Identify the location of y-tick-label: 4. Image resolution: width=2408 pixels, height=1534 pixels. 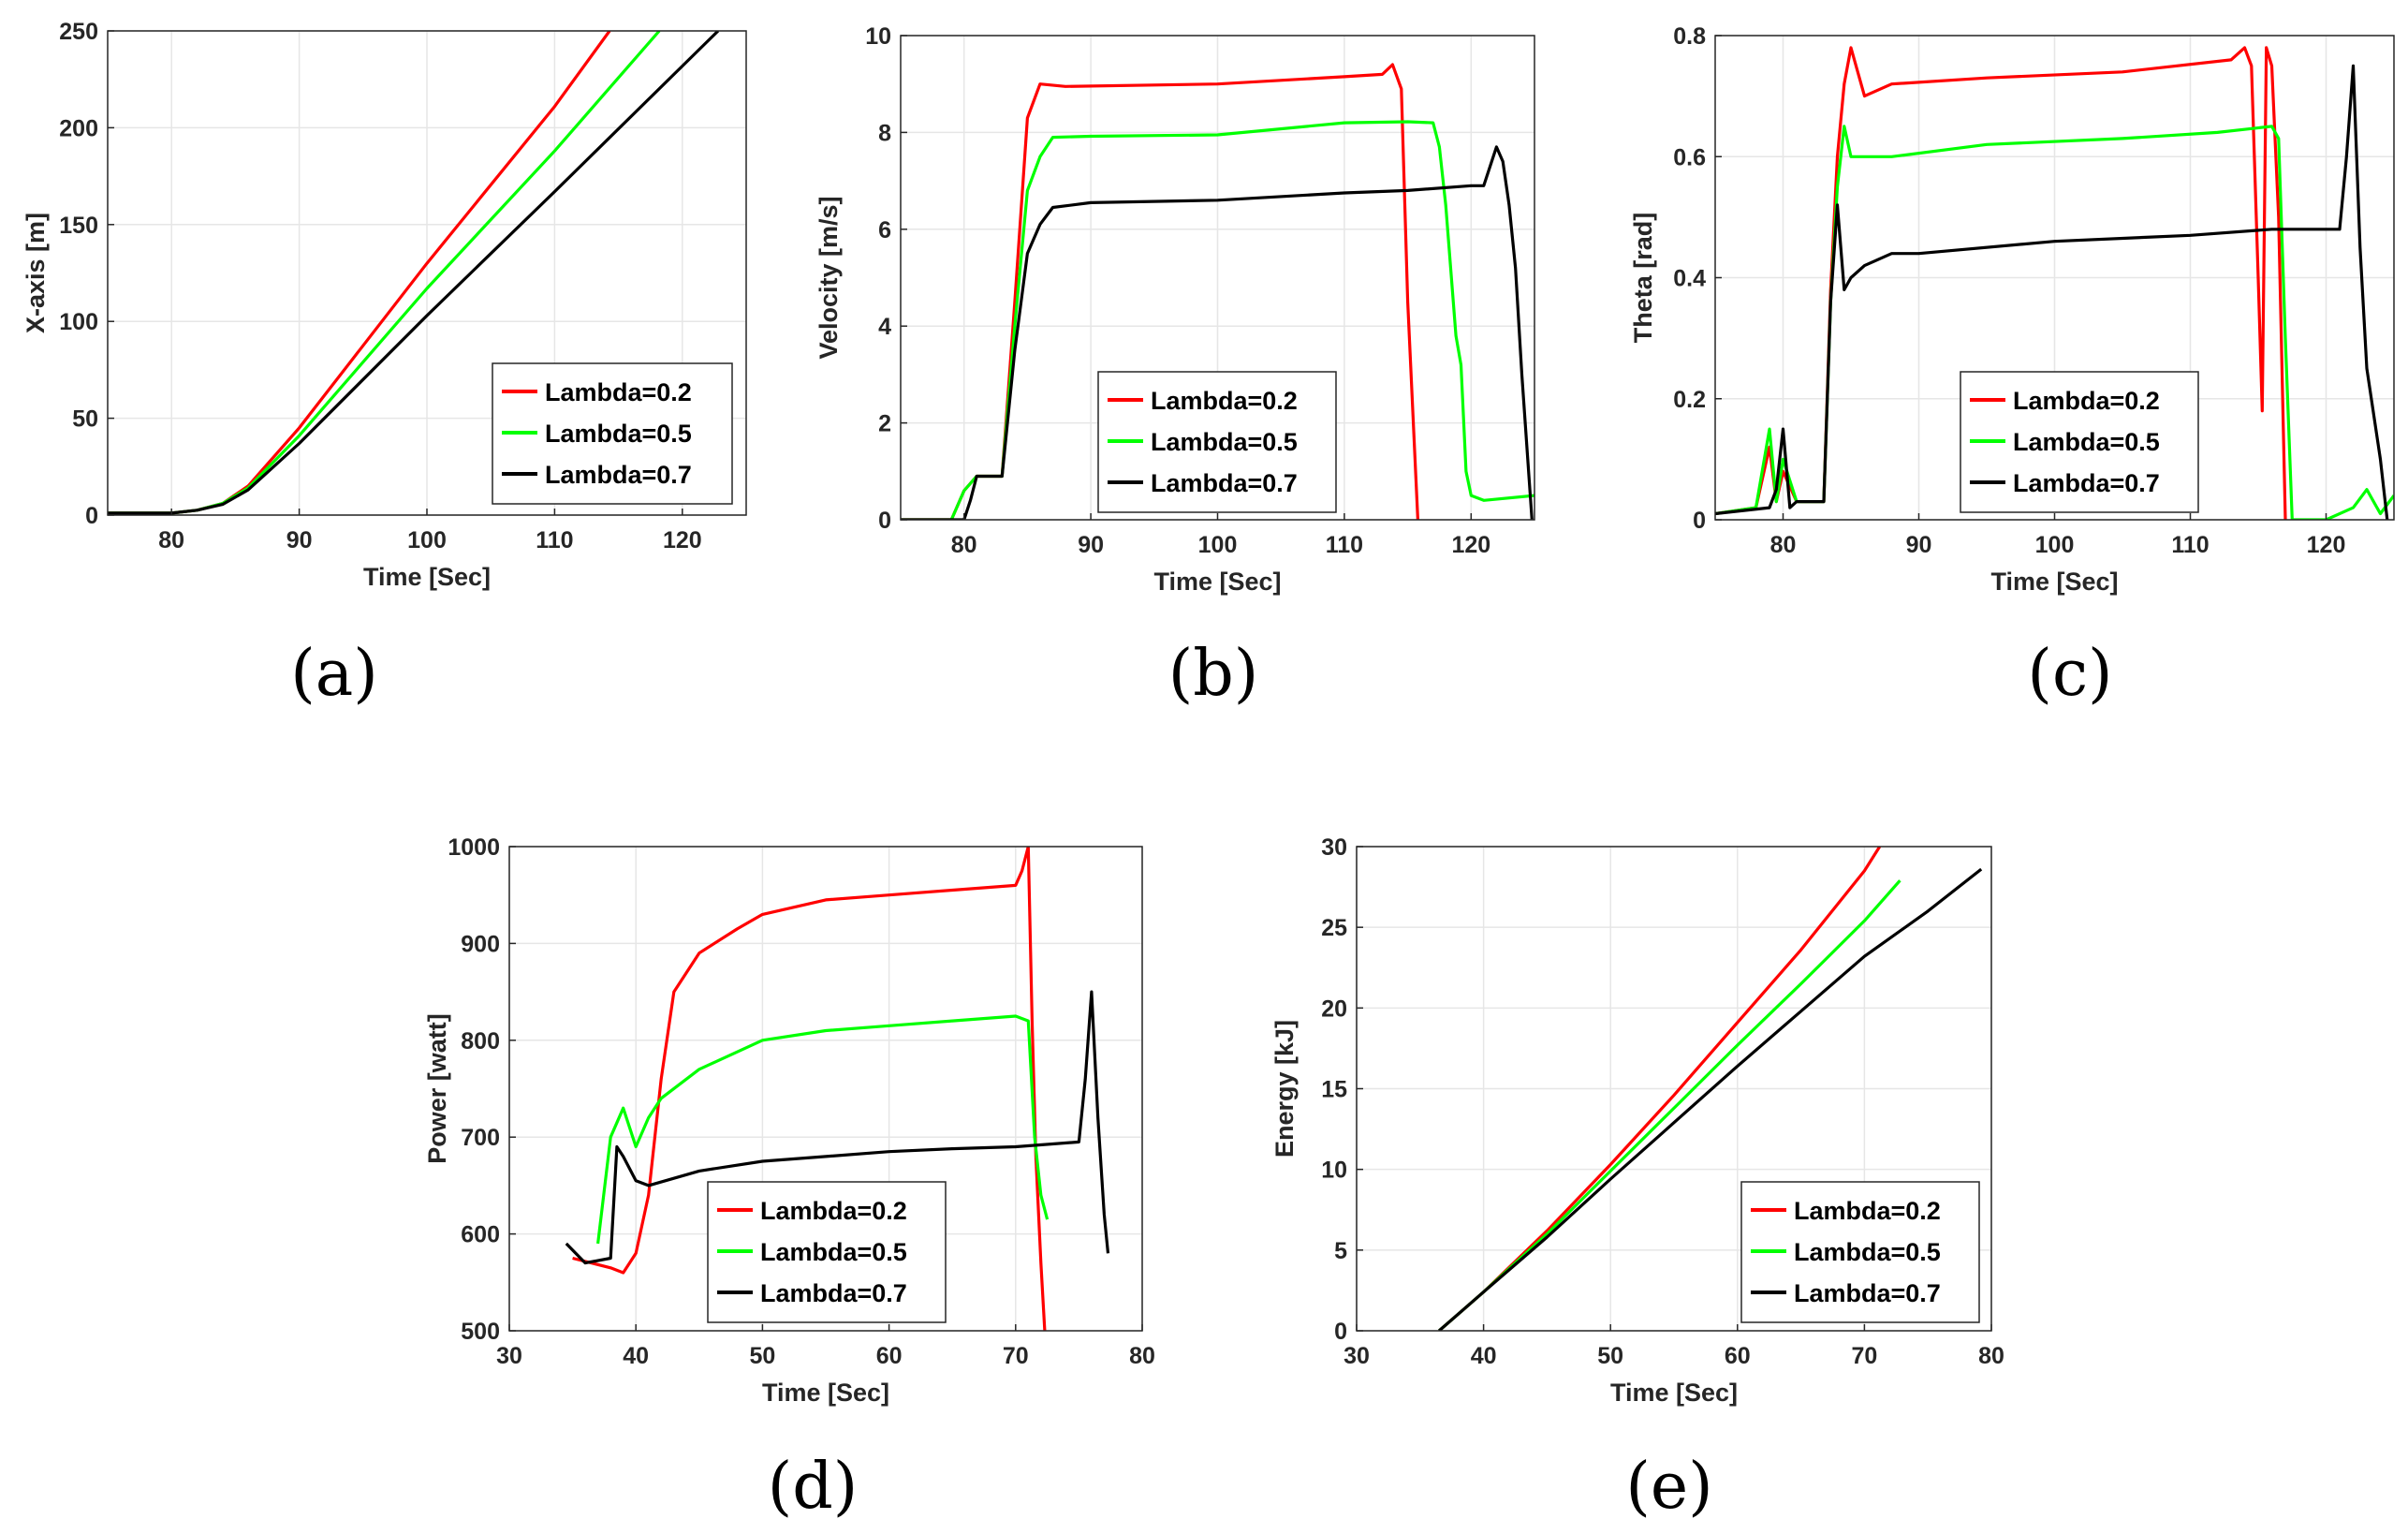
(884, 327).